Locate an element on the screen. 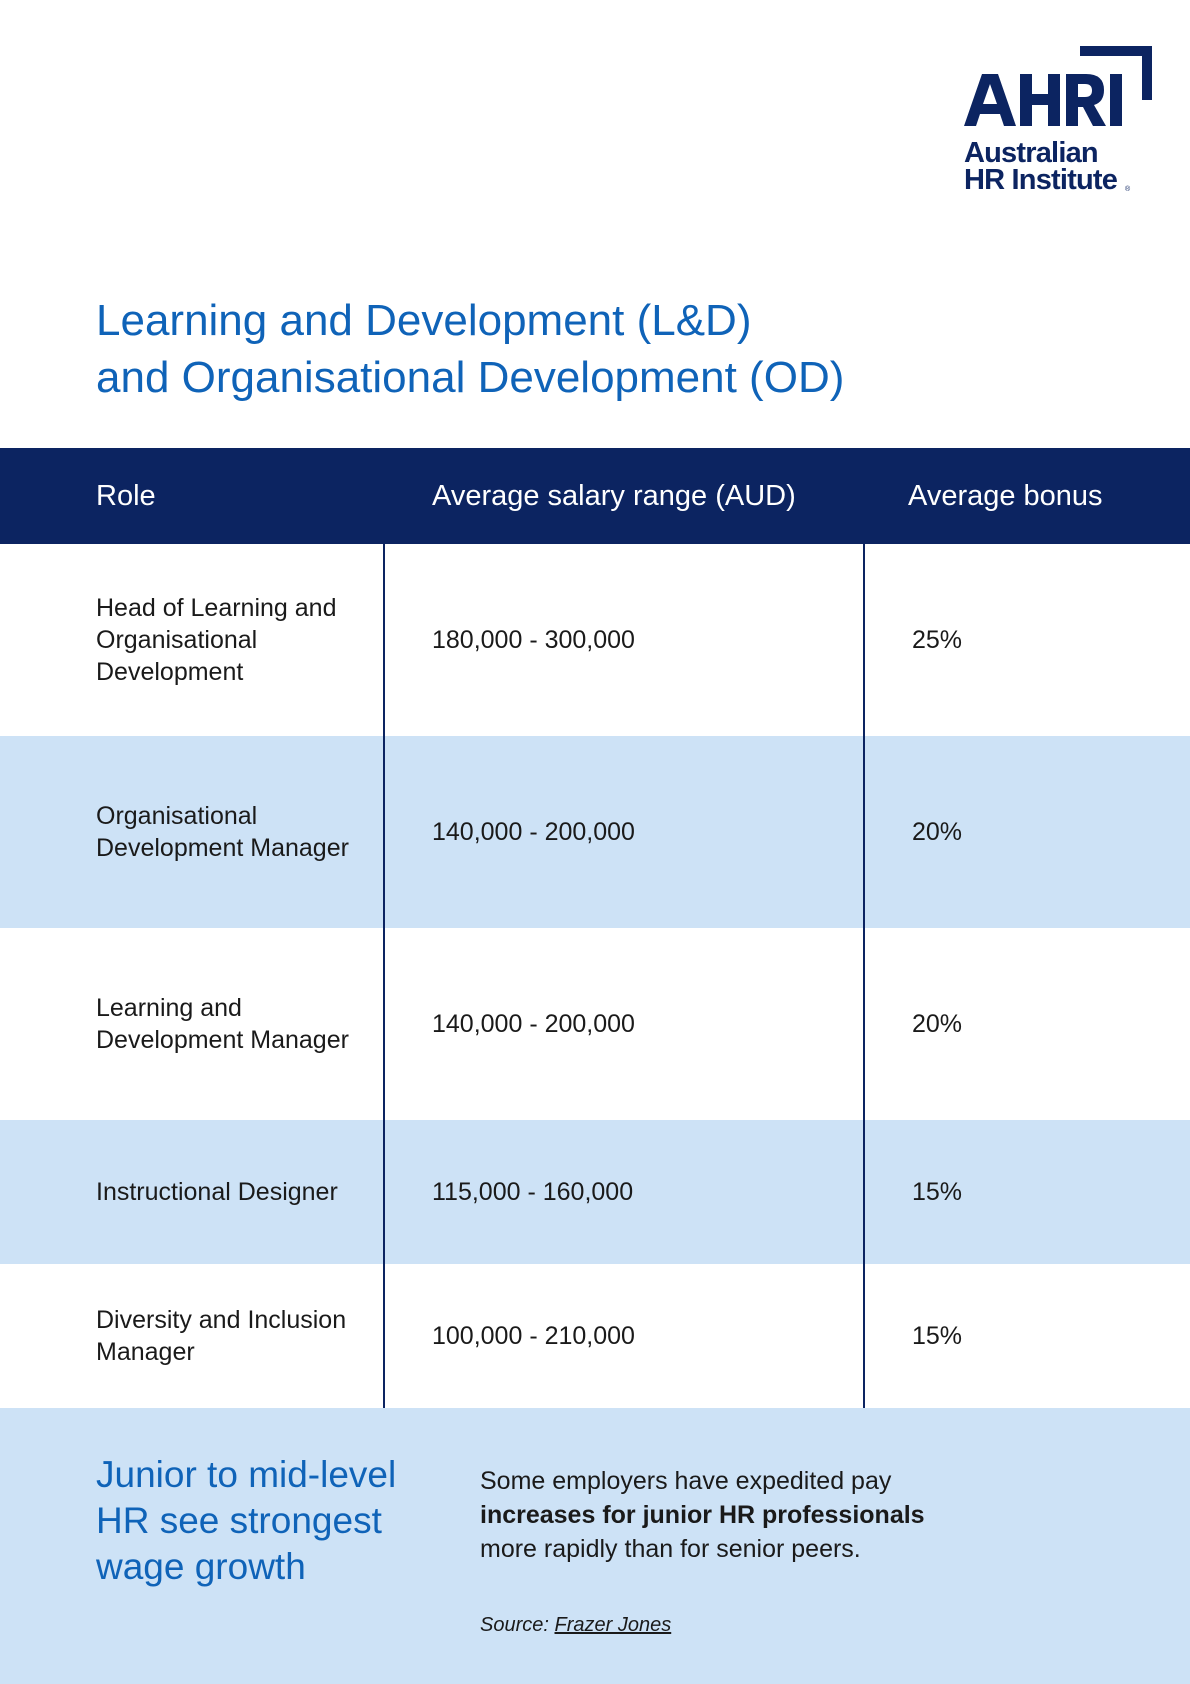 This screenshot has width=1190, height=1684. salary-cell: 180,000 - 300,000 is located at coordinates (533, 640).